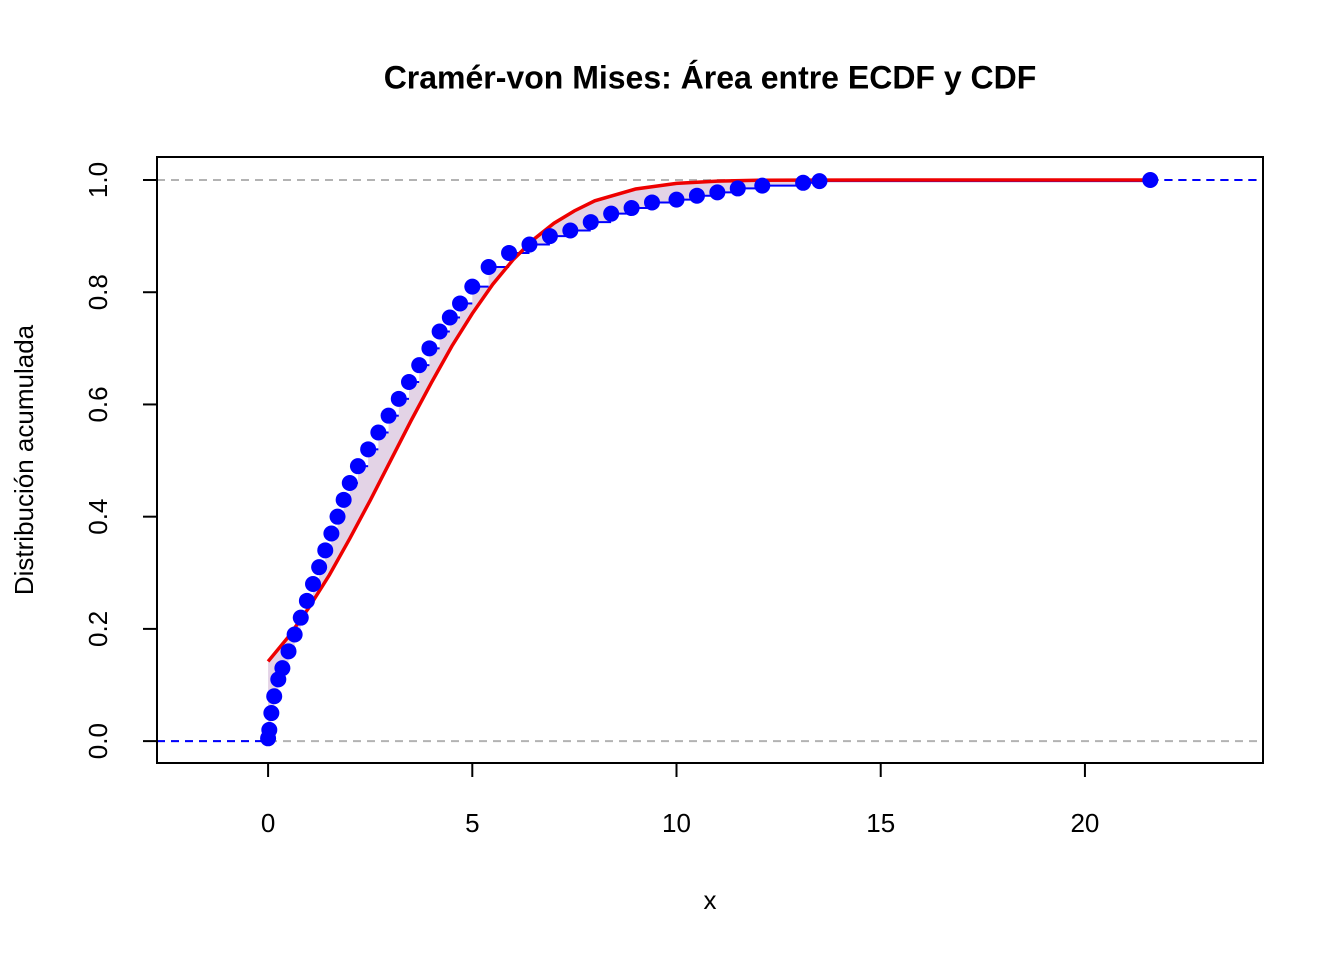 The height and width of the screenshot is (965, 1344). Describe the element at coordinates (98, 741) in the screenshot. I see `y-tick-label: 0.0` at that location.